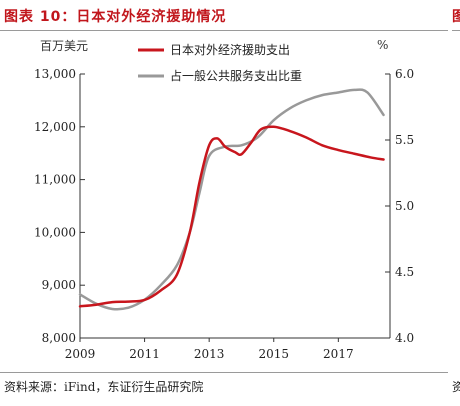  I want to click on left-axis-unit: 百万美元, so click(64, 46).